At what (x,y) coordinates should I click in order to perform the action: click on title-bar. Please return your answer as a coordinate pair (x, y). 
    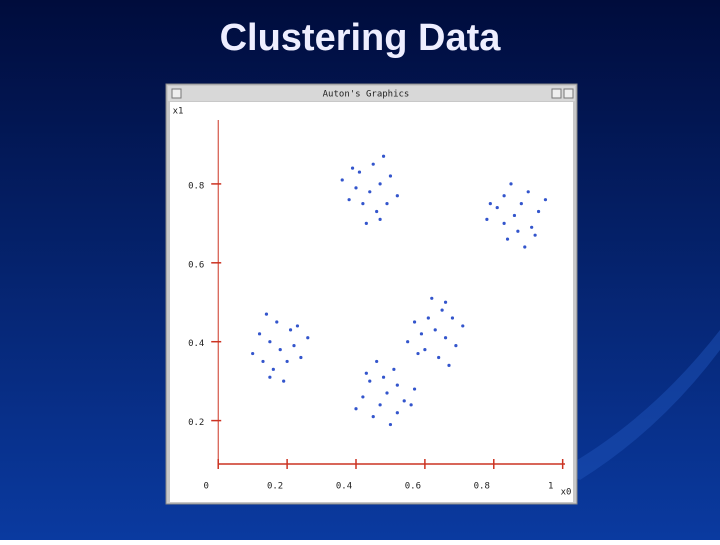
    Looking at the image, I should click on (371, 93).